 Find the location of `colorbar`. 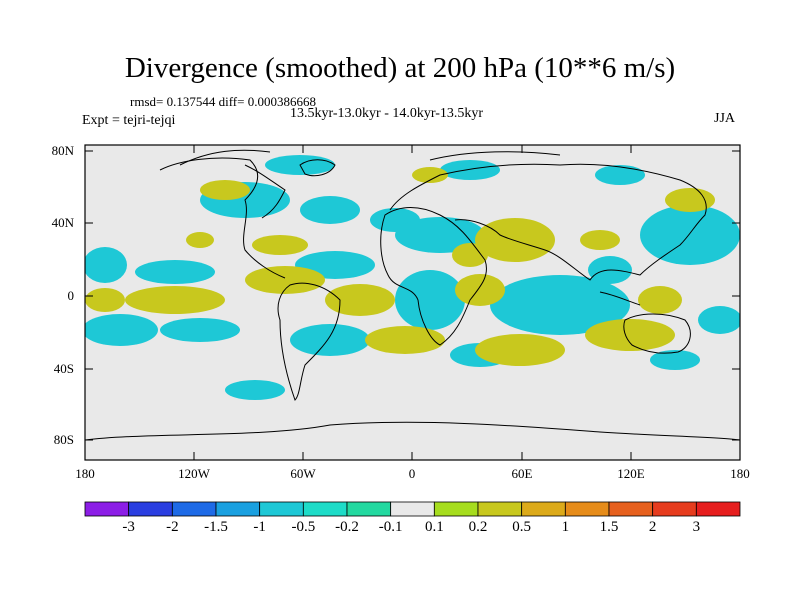

colorbar is located at coordinates (412, 509).